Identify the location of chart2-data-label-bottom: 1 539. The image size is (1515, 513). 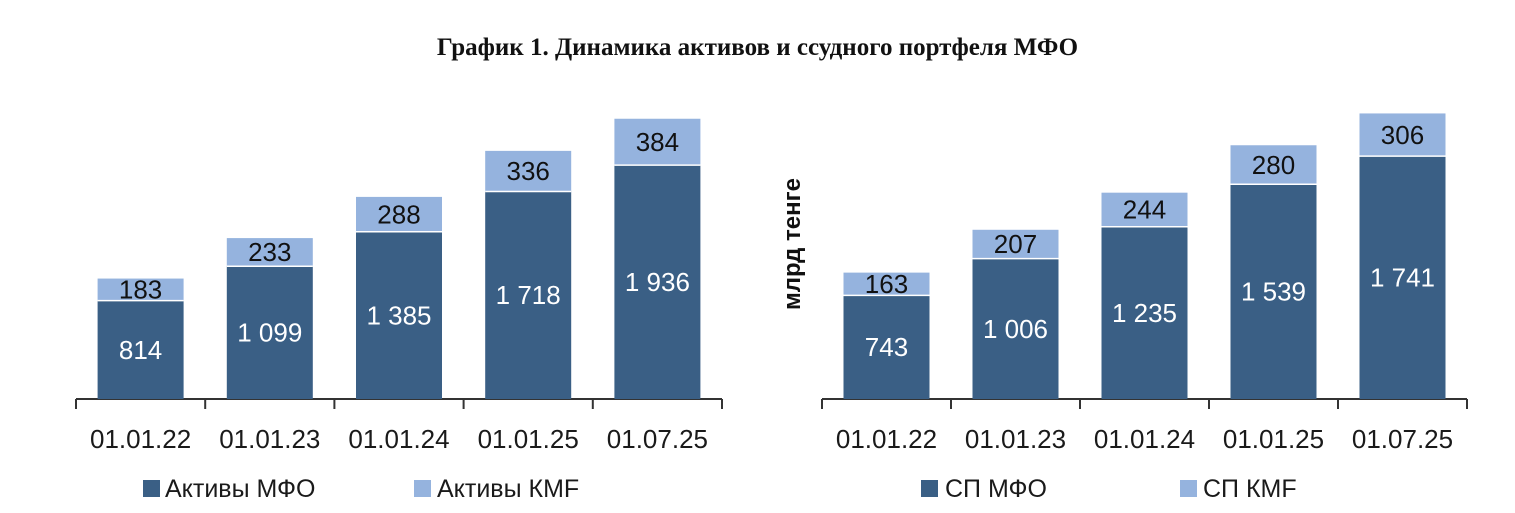
(1273, 292).